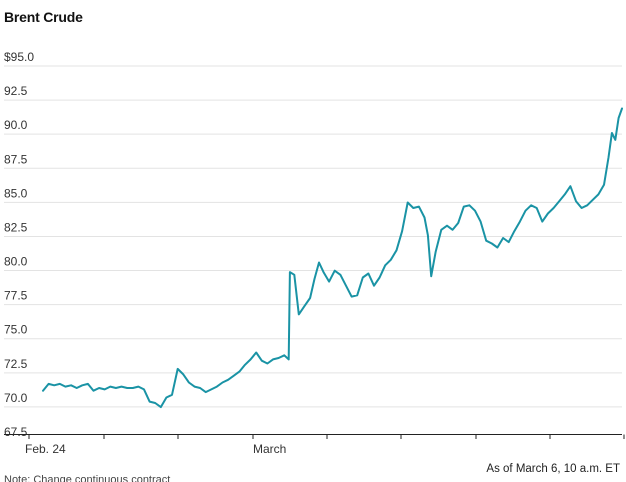  Describe the element at coordinates (16, 125) in the screenshot. I see `y-tick-label: 90.0` at that location.